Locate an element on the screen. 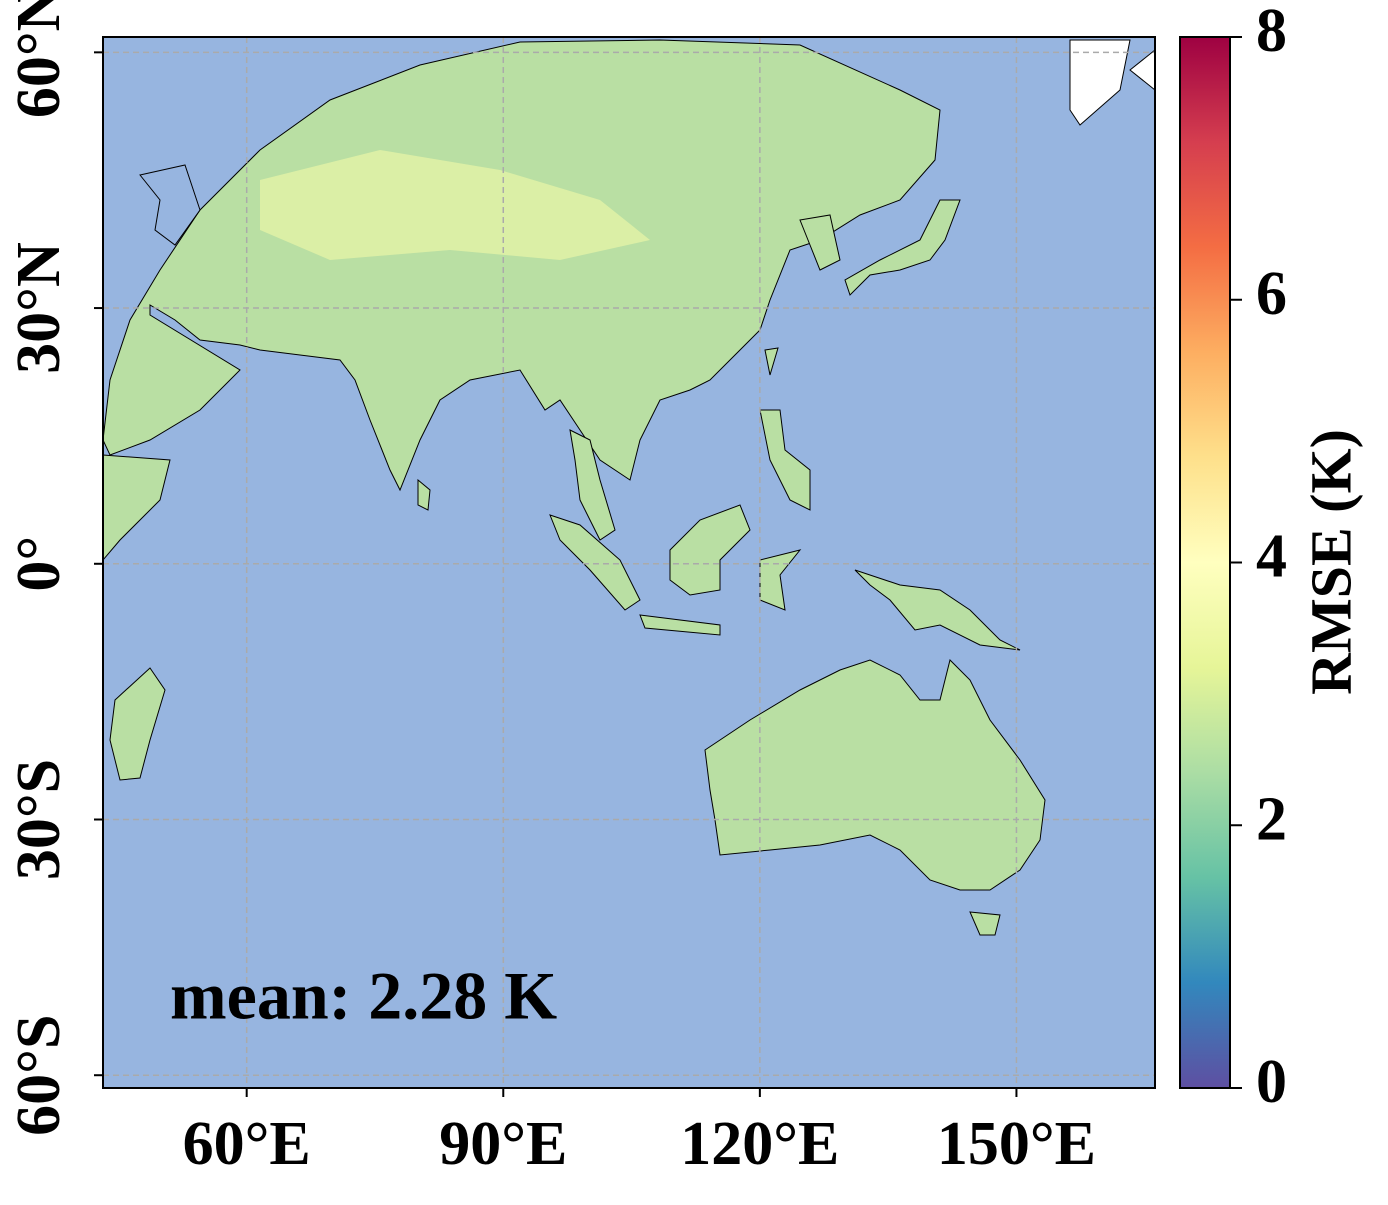 This screenshot has width=1388, height=1205. sulawesi is located at coordinates (780, 580).